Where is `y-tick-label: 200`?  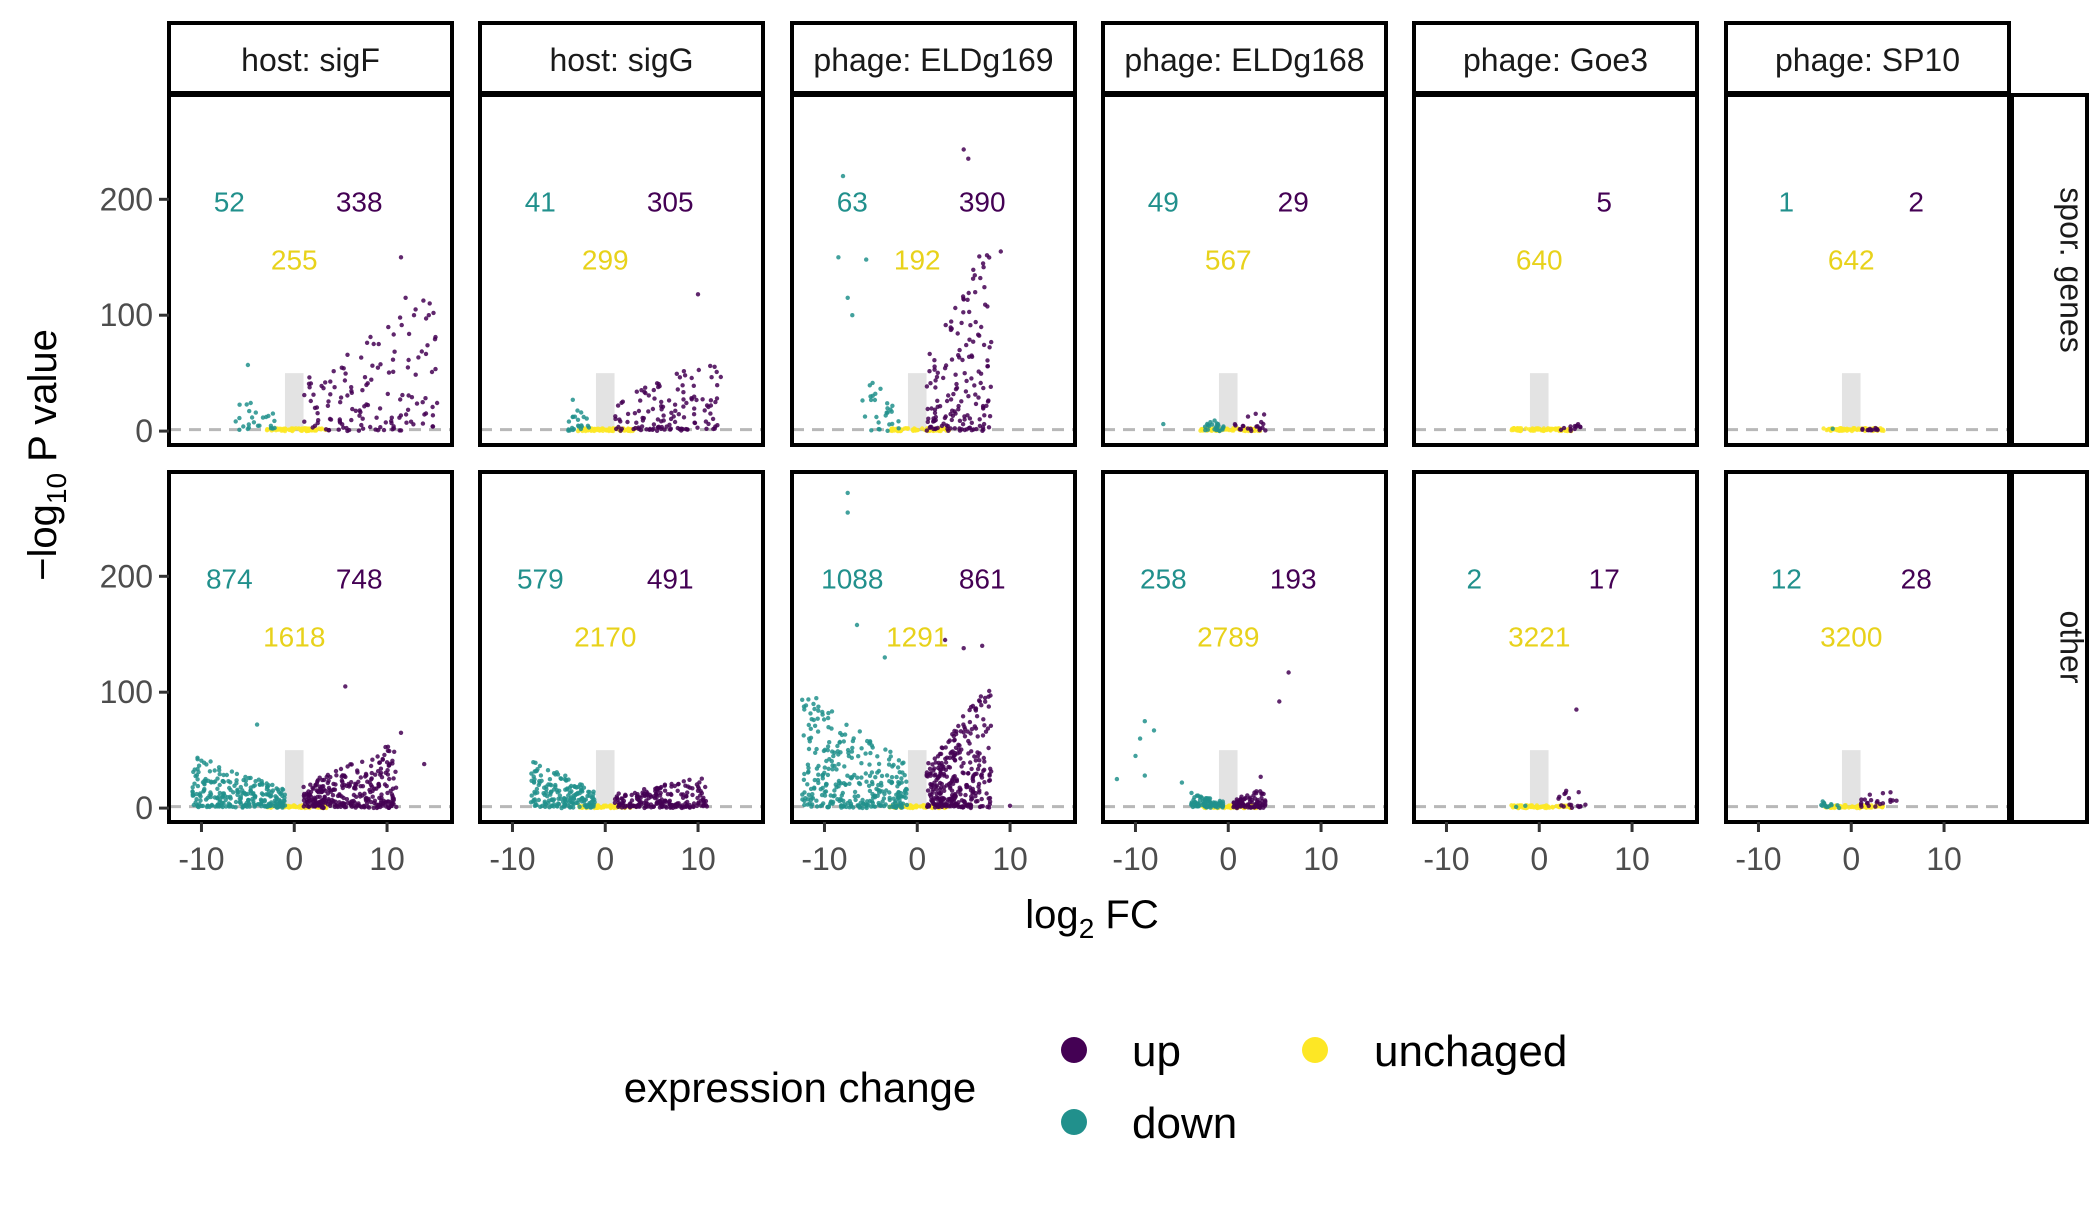
y-tick-label: 200 is located at coordinates (126, 199).